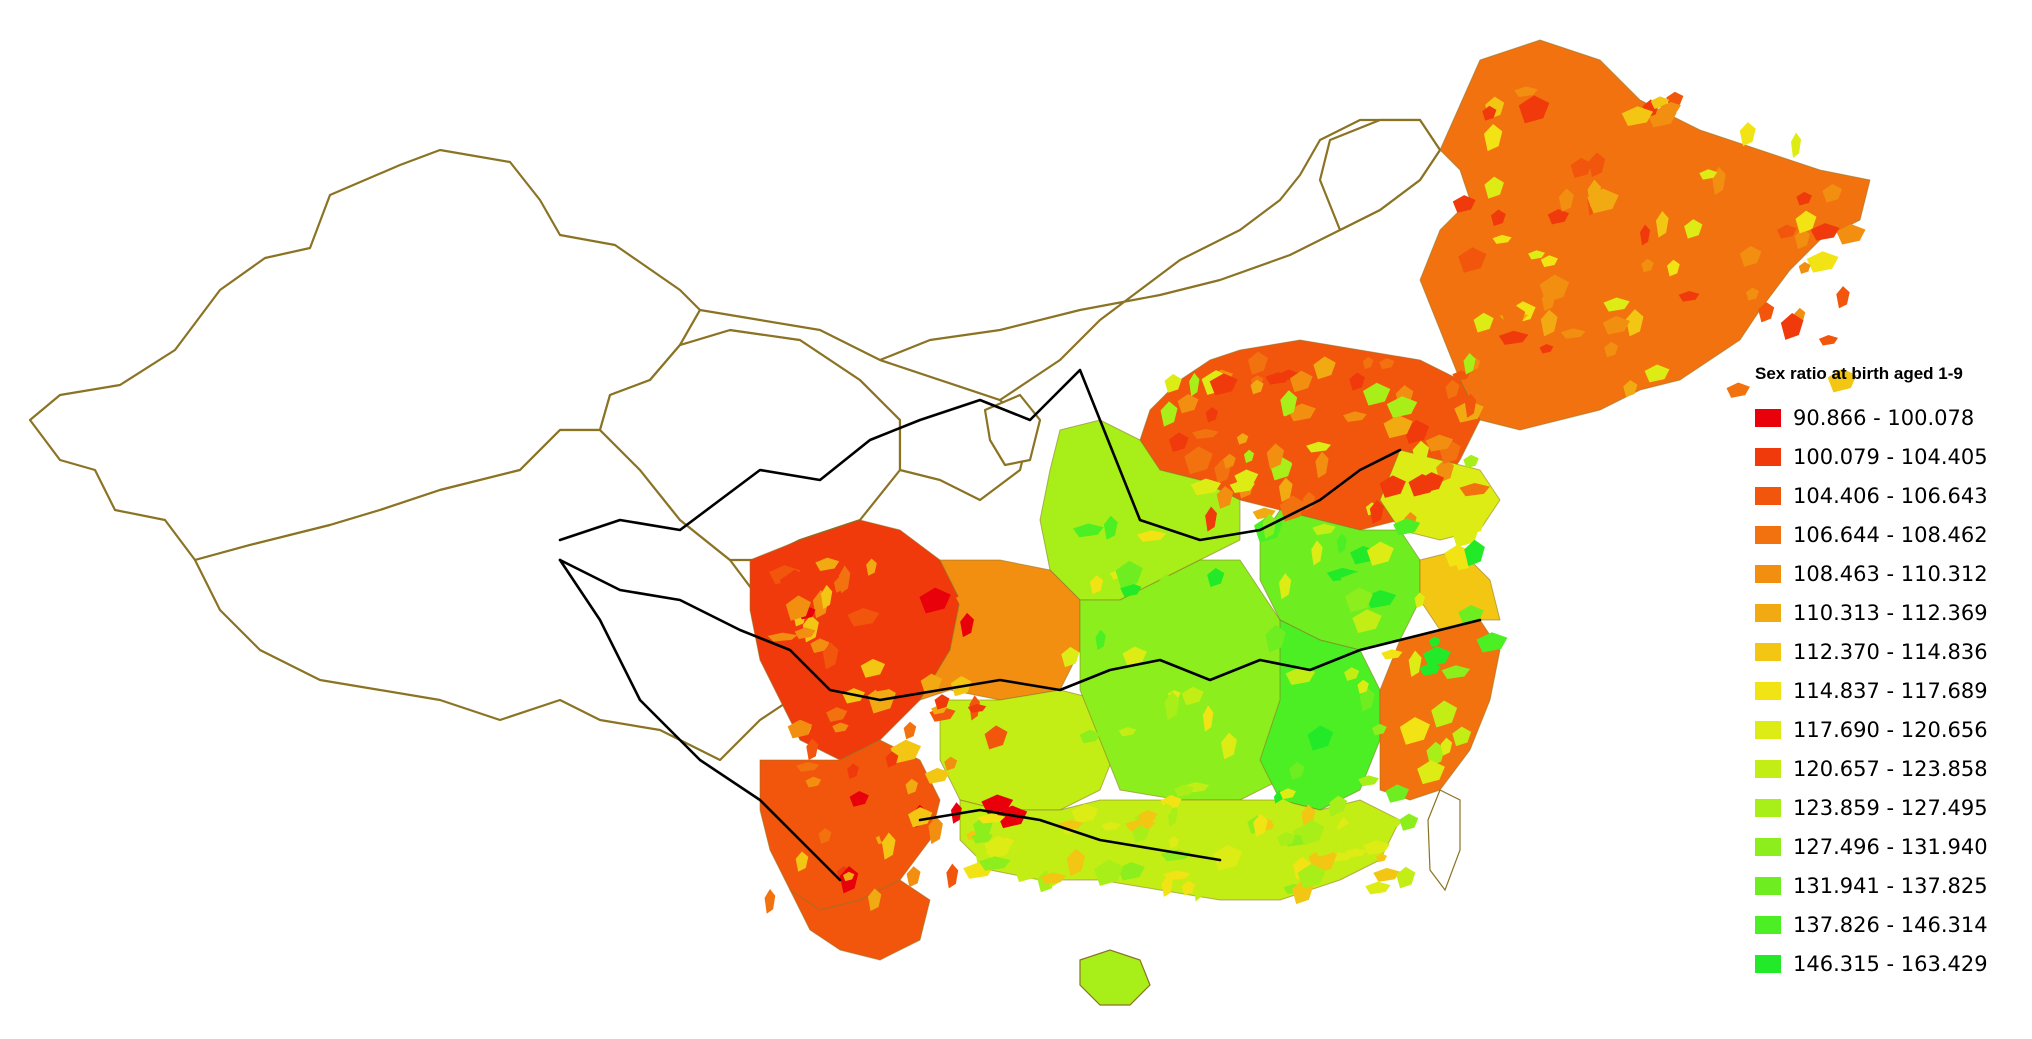 Image resolution: width=2032 pixels, height=1039 pixels. What do you see at coordinates (1890, 690) in the screenshot?
I see `legend-label: 114.837 - 117.689` at bounding box center [1890, 690].